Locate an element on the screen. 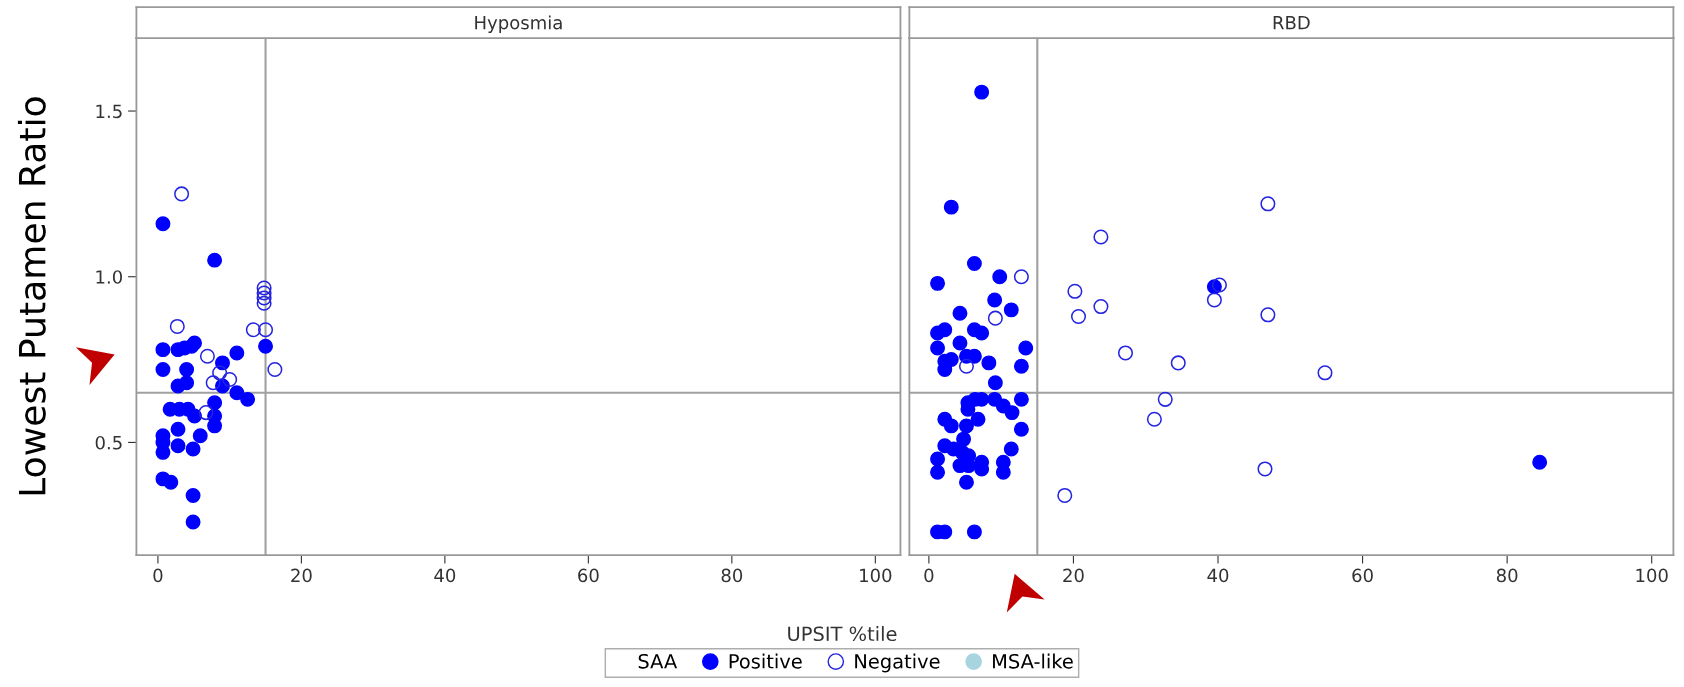 The image size is (1684, 687). y-tick-label: 0.5 is located at coordinates (108, 442).